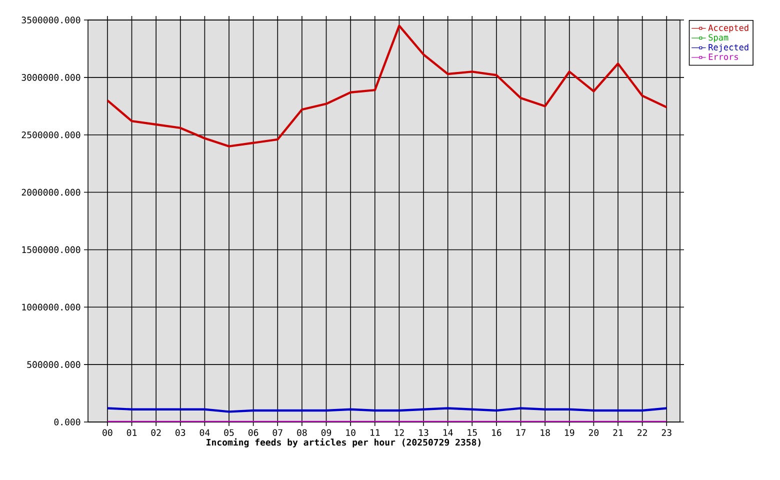 Image resolution: width=780 pixels, height=480 pixels. I want to click on x-tick-label: 04, so click(205, 432).